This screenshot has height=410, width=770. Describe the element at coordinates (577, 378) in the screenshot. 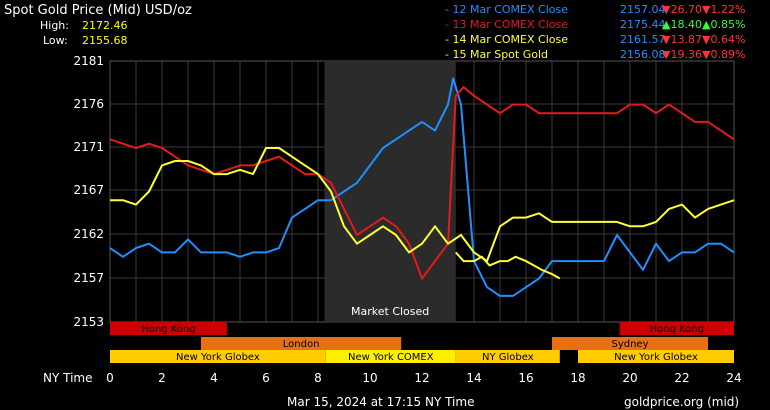

I see `x-tick-label: 18` at that location.